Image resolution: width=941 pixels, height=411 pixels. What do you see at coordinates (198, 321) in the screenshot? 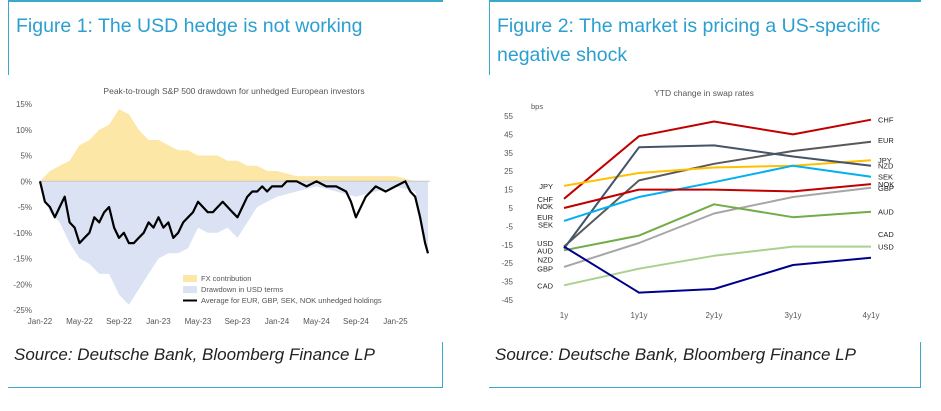
I see `x-tick-label: May-23` at bounding box center [198, 321].